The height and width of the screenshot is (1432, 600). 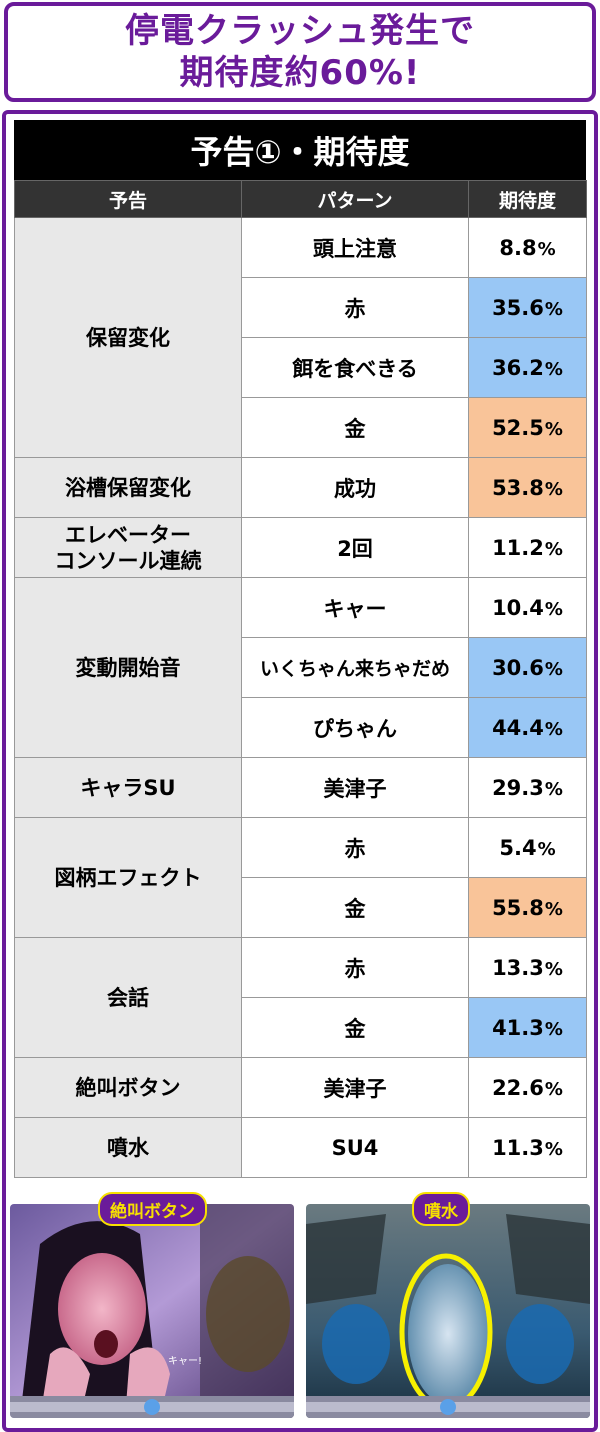 I want to click on value-cell: 35.6%, so click(x=527, y=307).